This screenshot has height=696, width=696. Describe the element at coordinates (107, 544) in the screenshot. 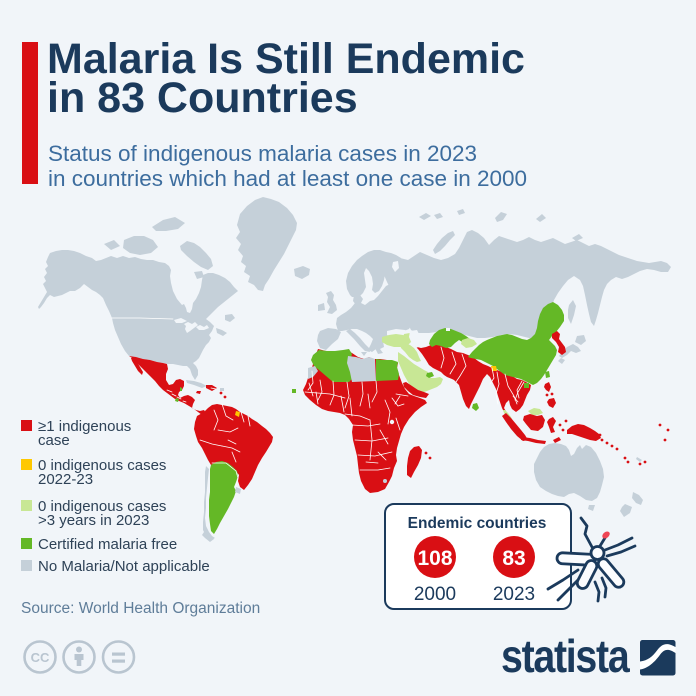

I see `svg-text: Certified malaria free` at that location.